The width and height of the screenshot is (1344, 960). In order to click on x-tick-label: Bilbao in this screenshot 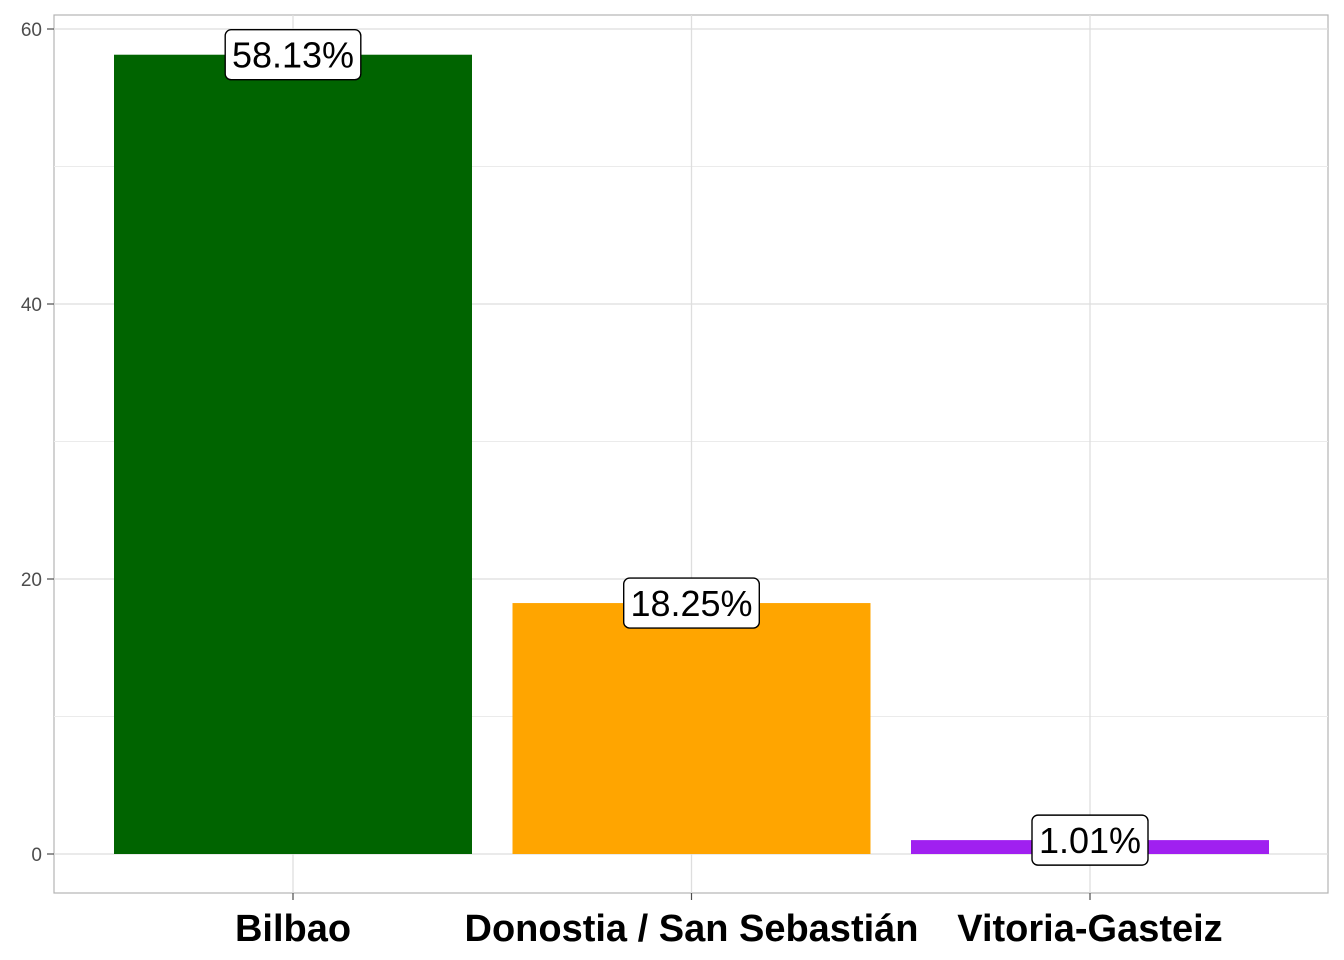, I will do `click(293, 929)`.